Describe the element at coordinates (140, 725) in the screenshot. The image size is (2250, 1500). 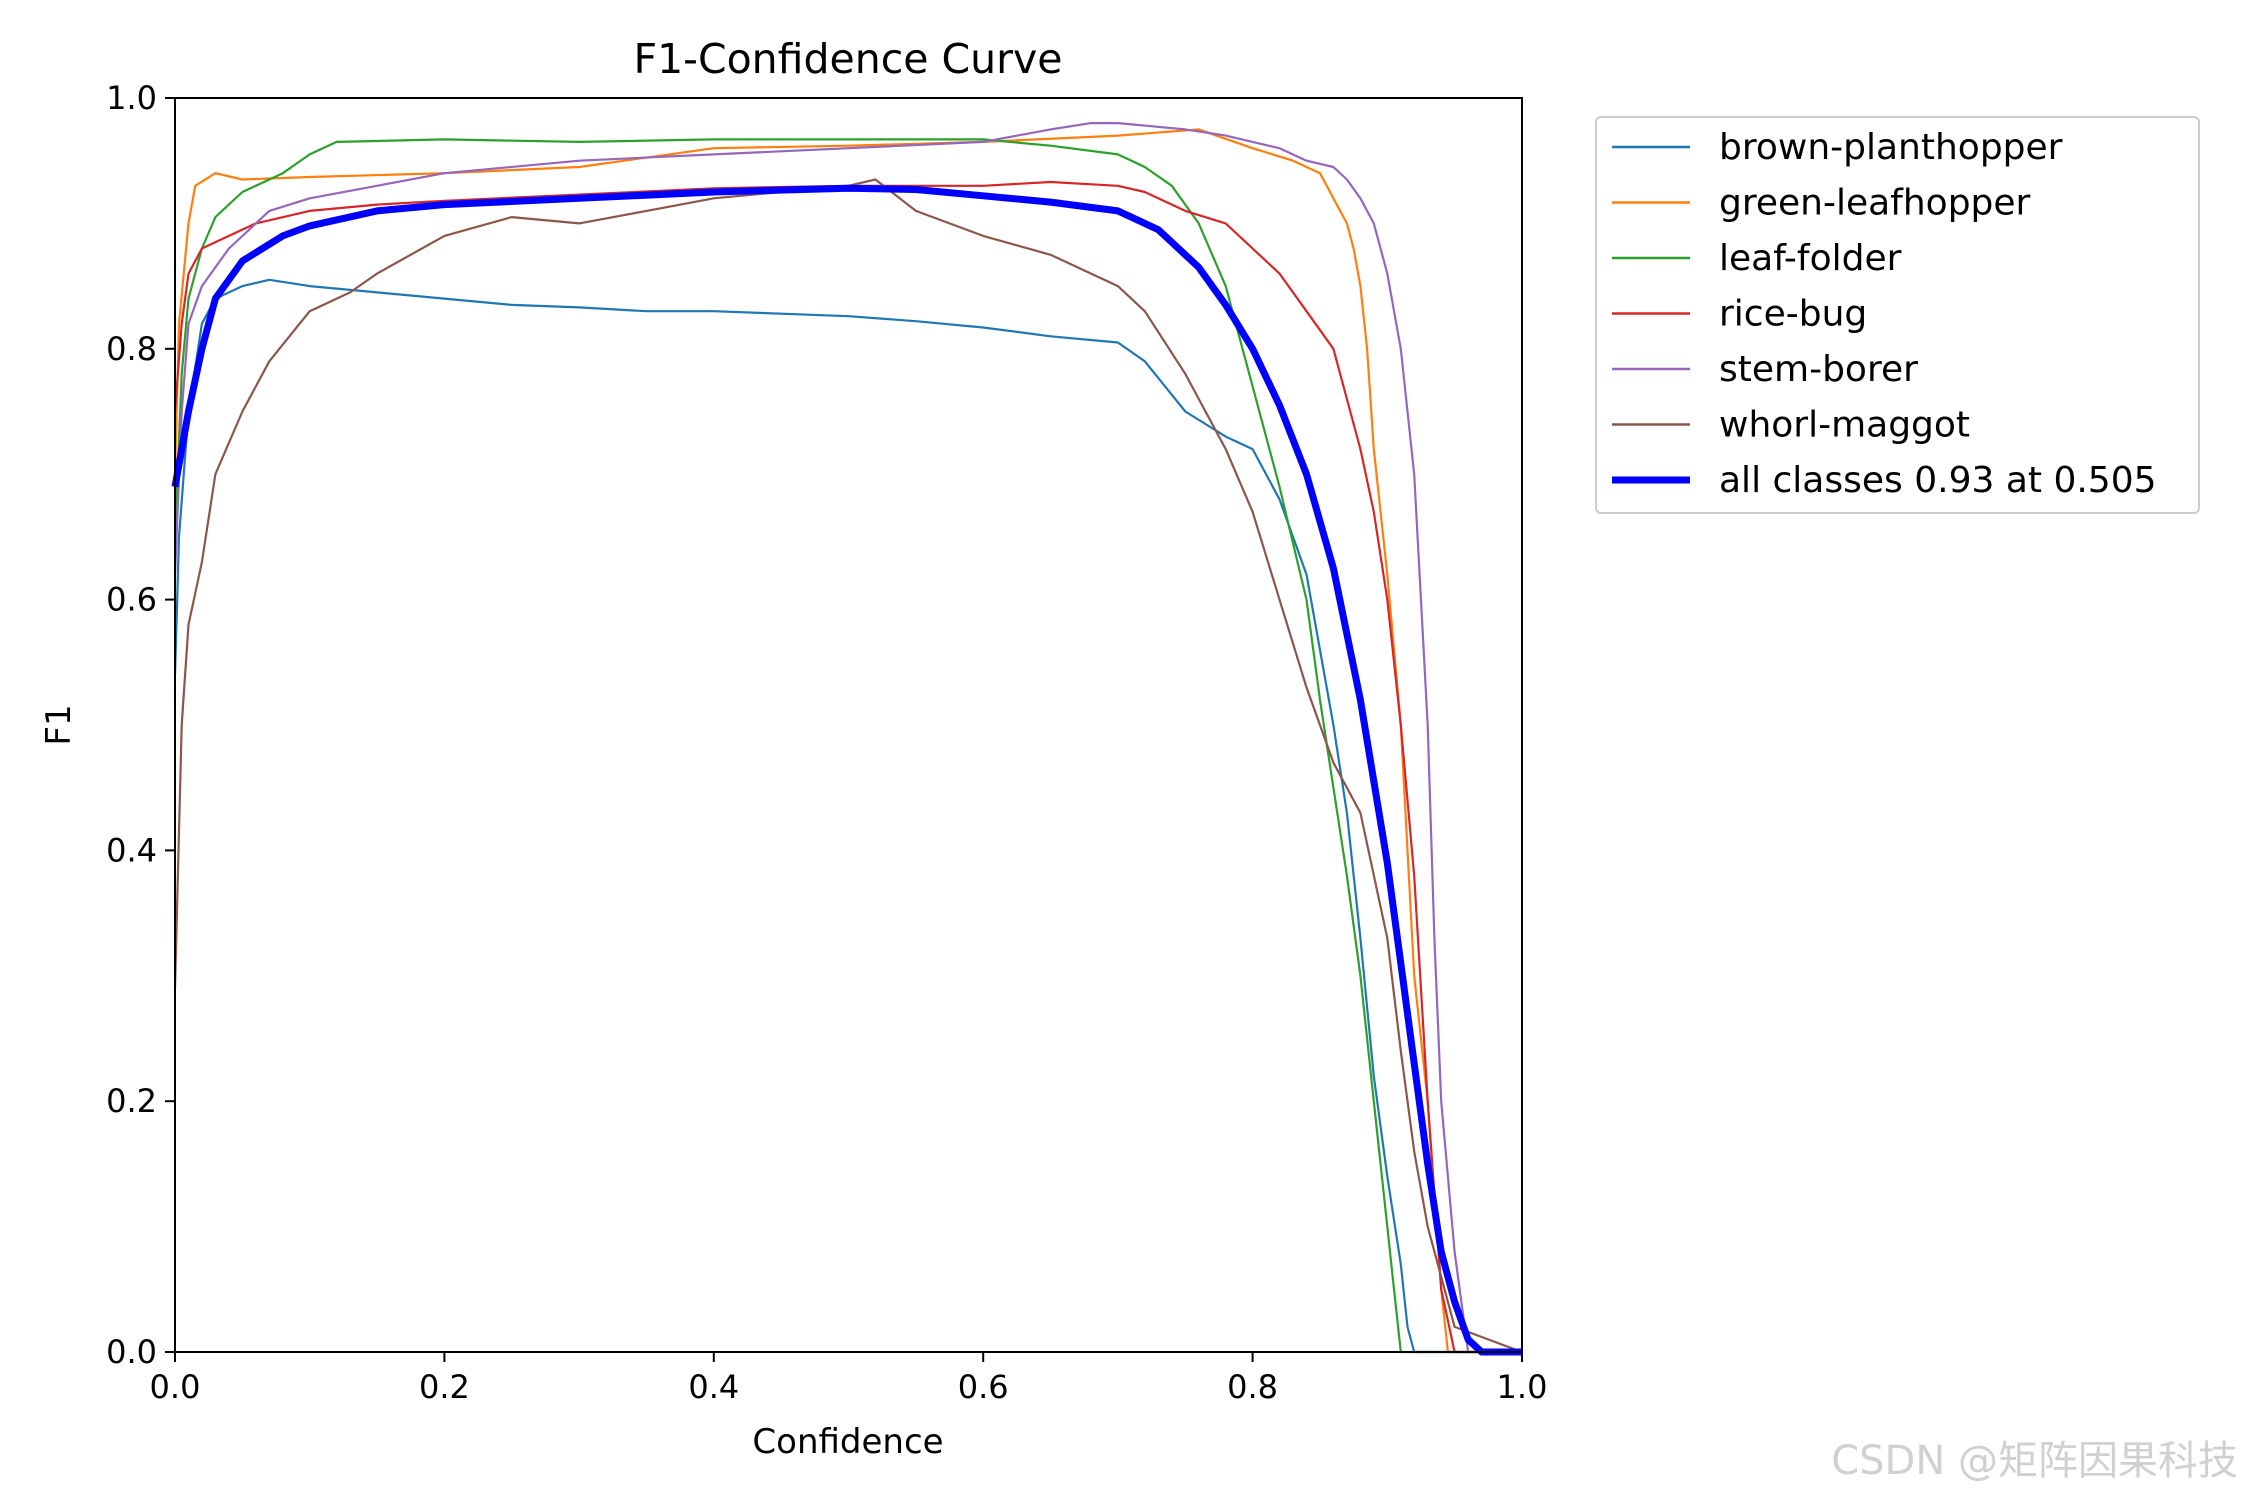
I see `y-axis-ticks: 0.0 0.2 0.4 0.6 0.8 1.0` at that location.